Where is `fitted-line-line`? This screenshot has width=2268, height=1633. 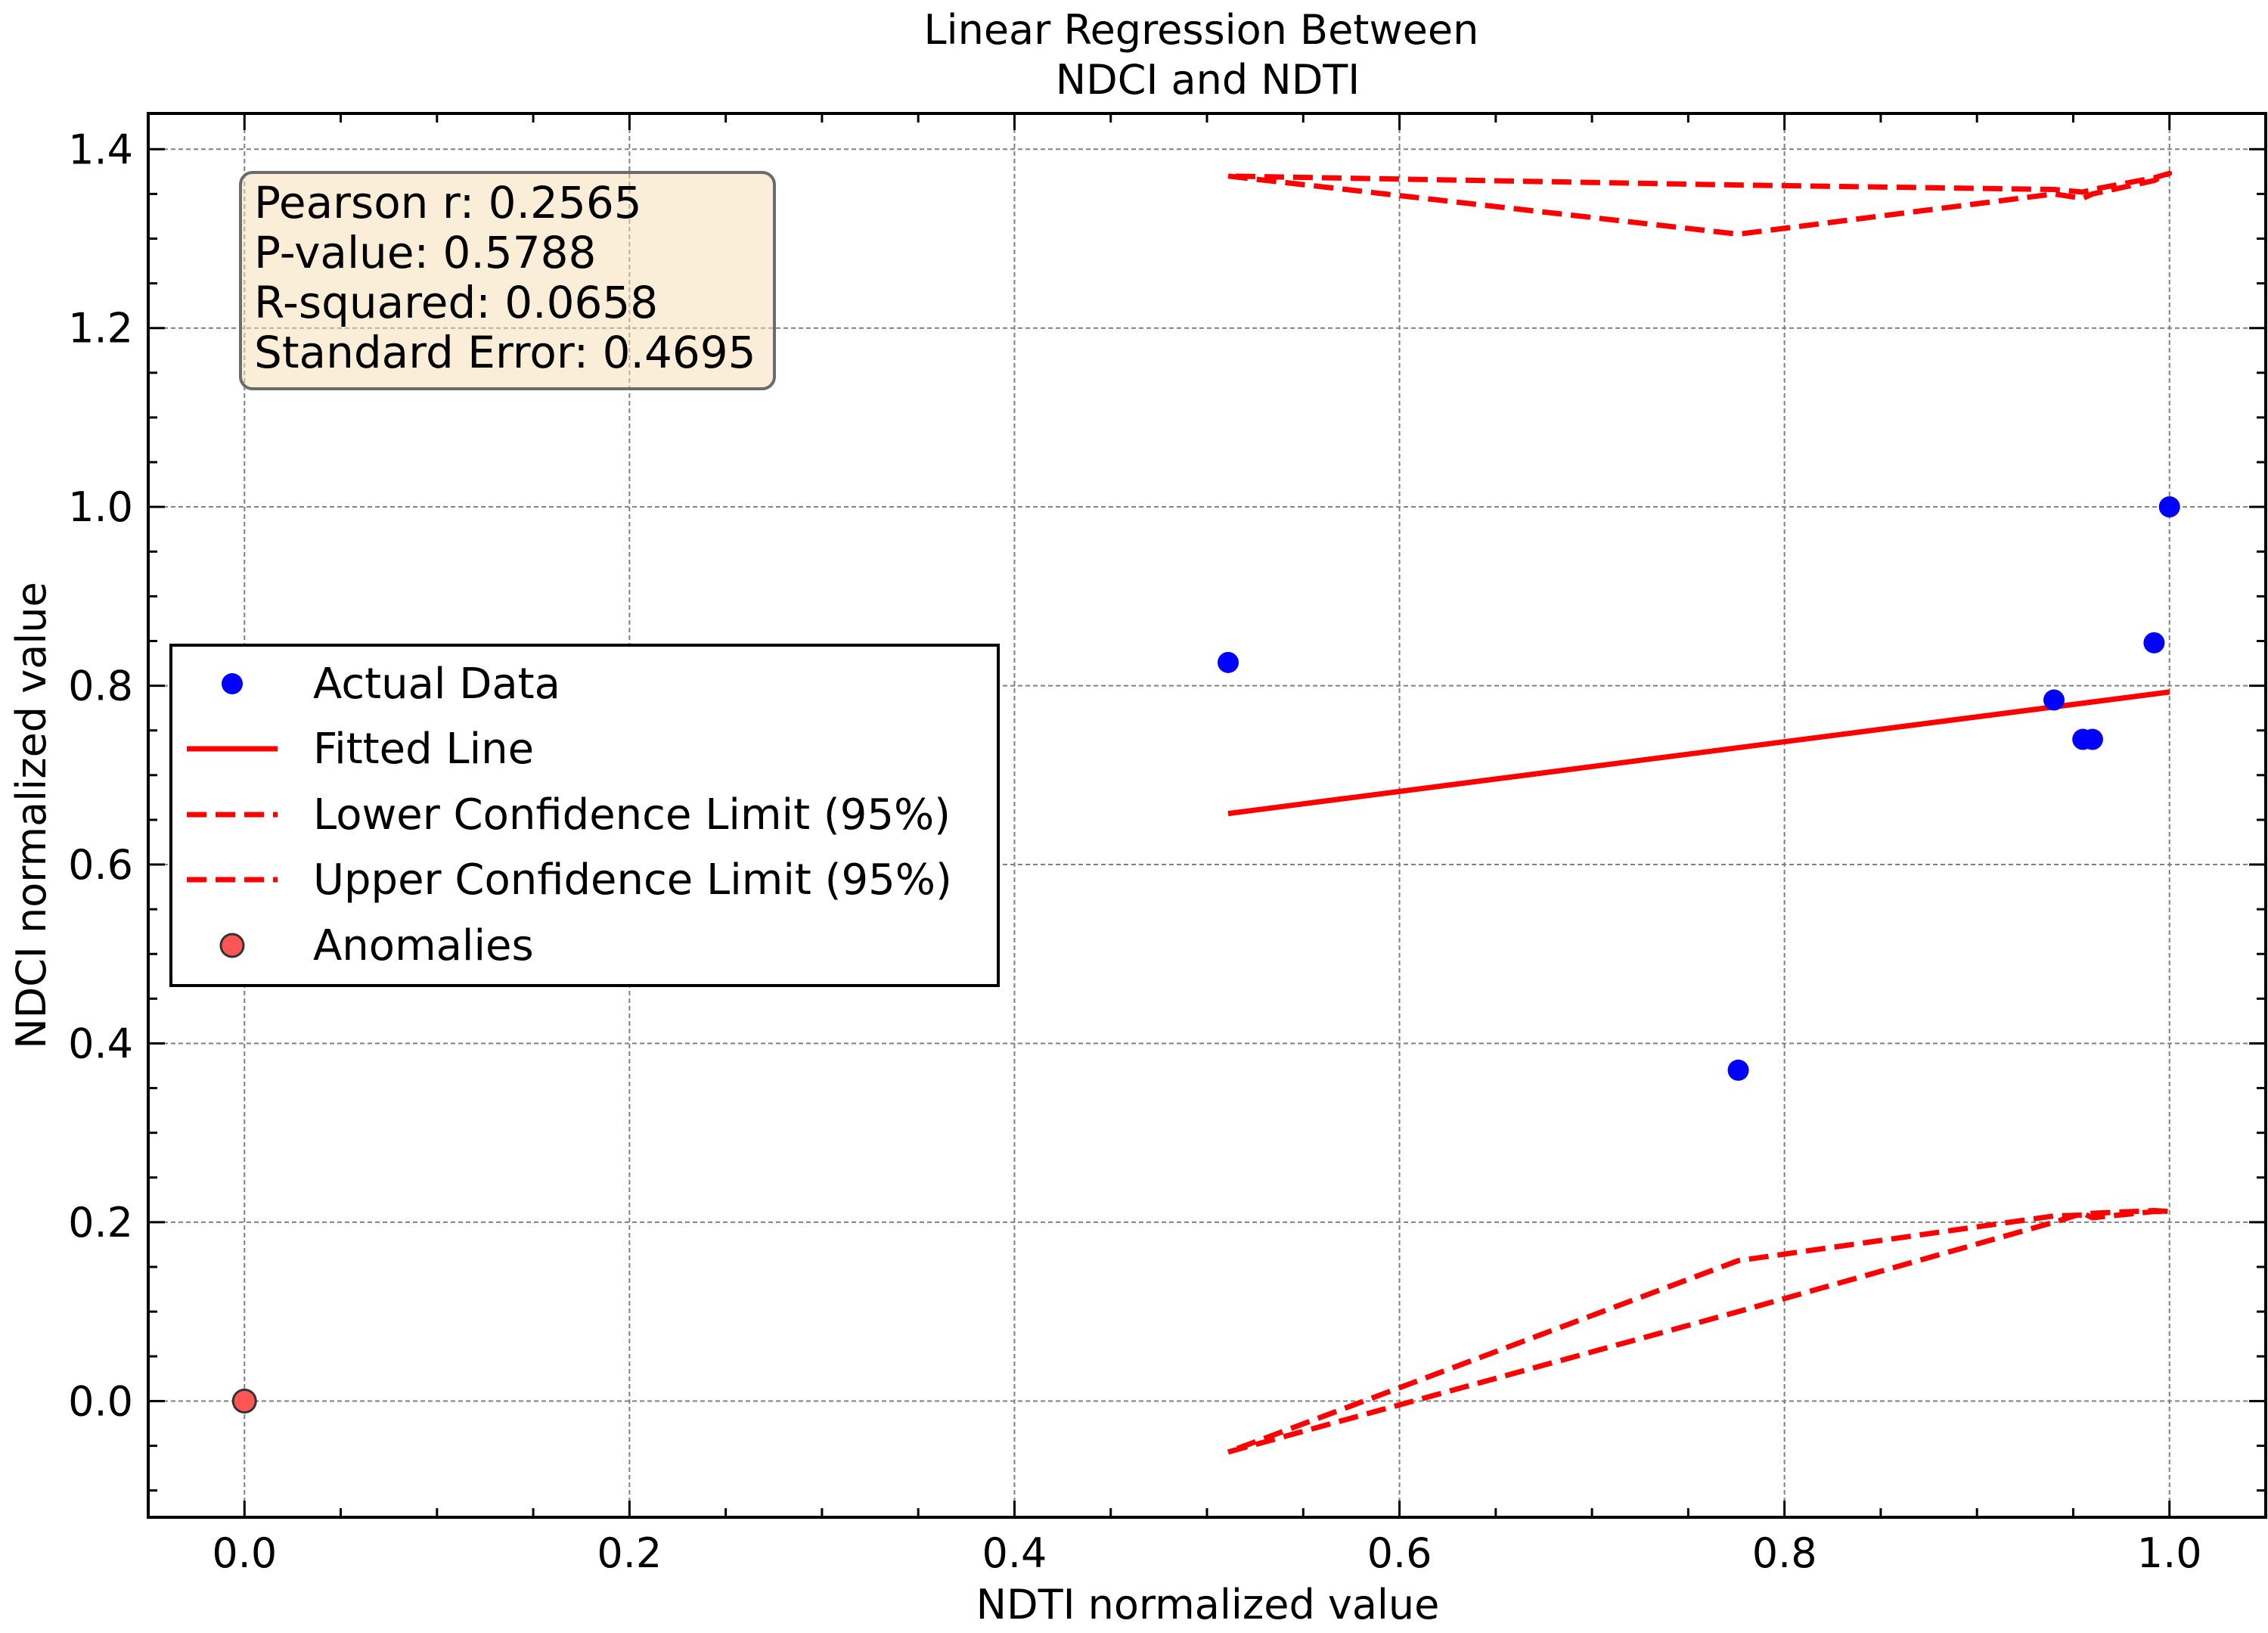
fitted-line-line is located at coordinates (1698, 753).